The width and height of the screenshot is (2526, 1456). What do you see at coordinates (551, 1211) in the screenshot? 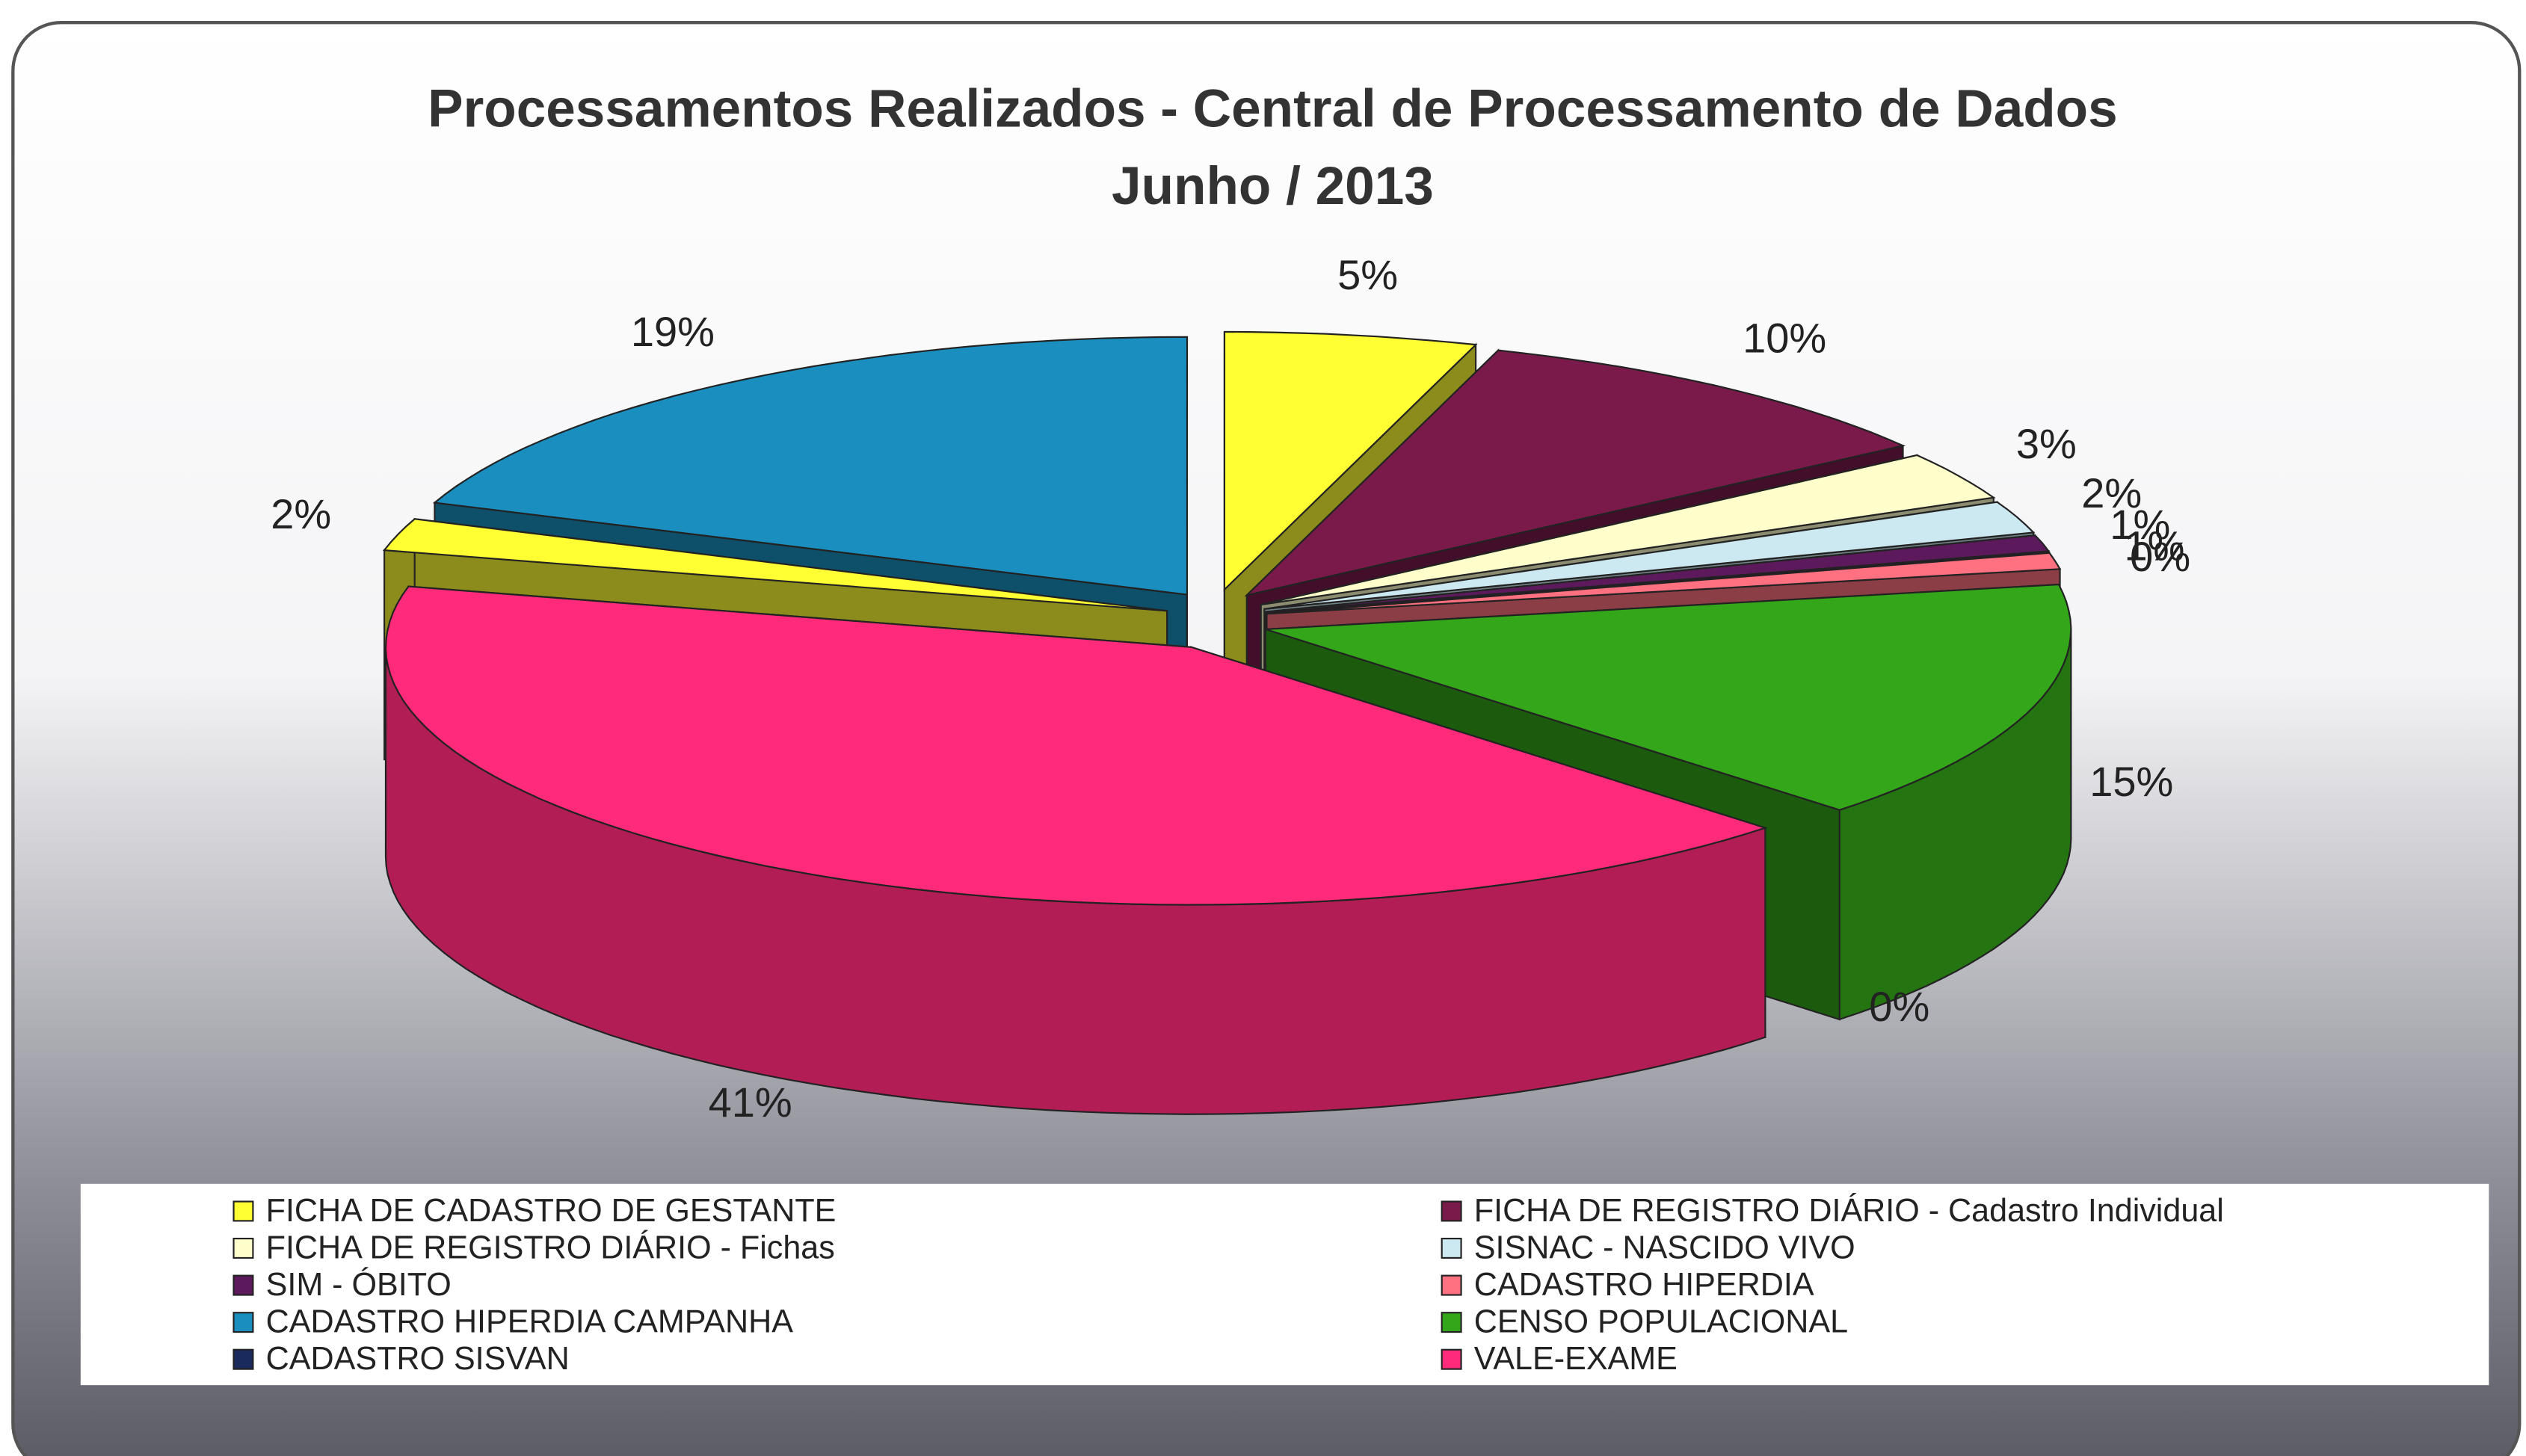
I see `legend-label: FICHA DE CADASTRO DE GESTANTE` at bounding box center [551, 1211].